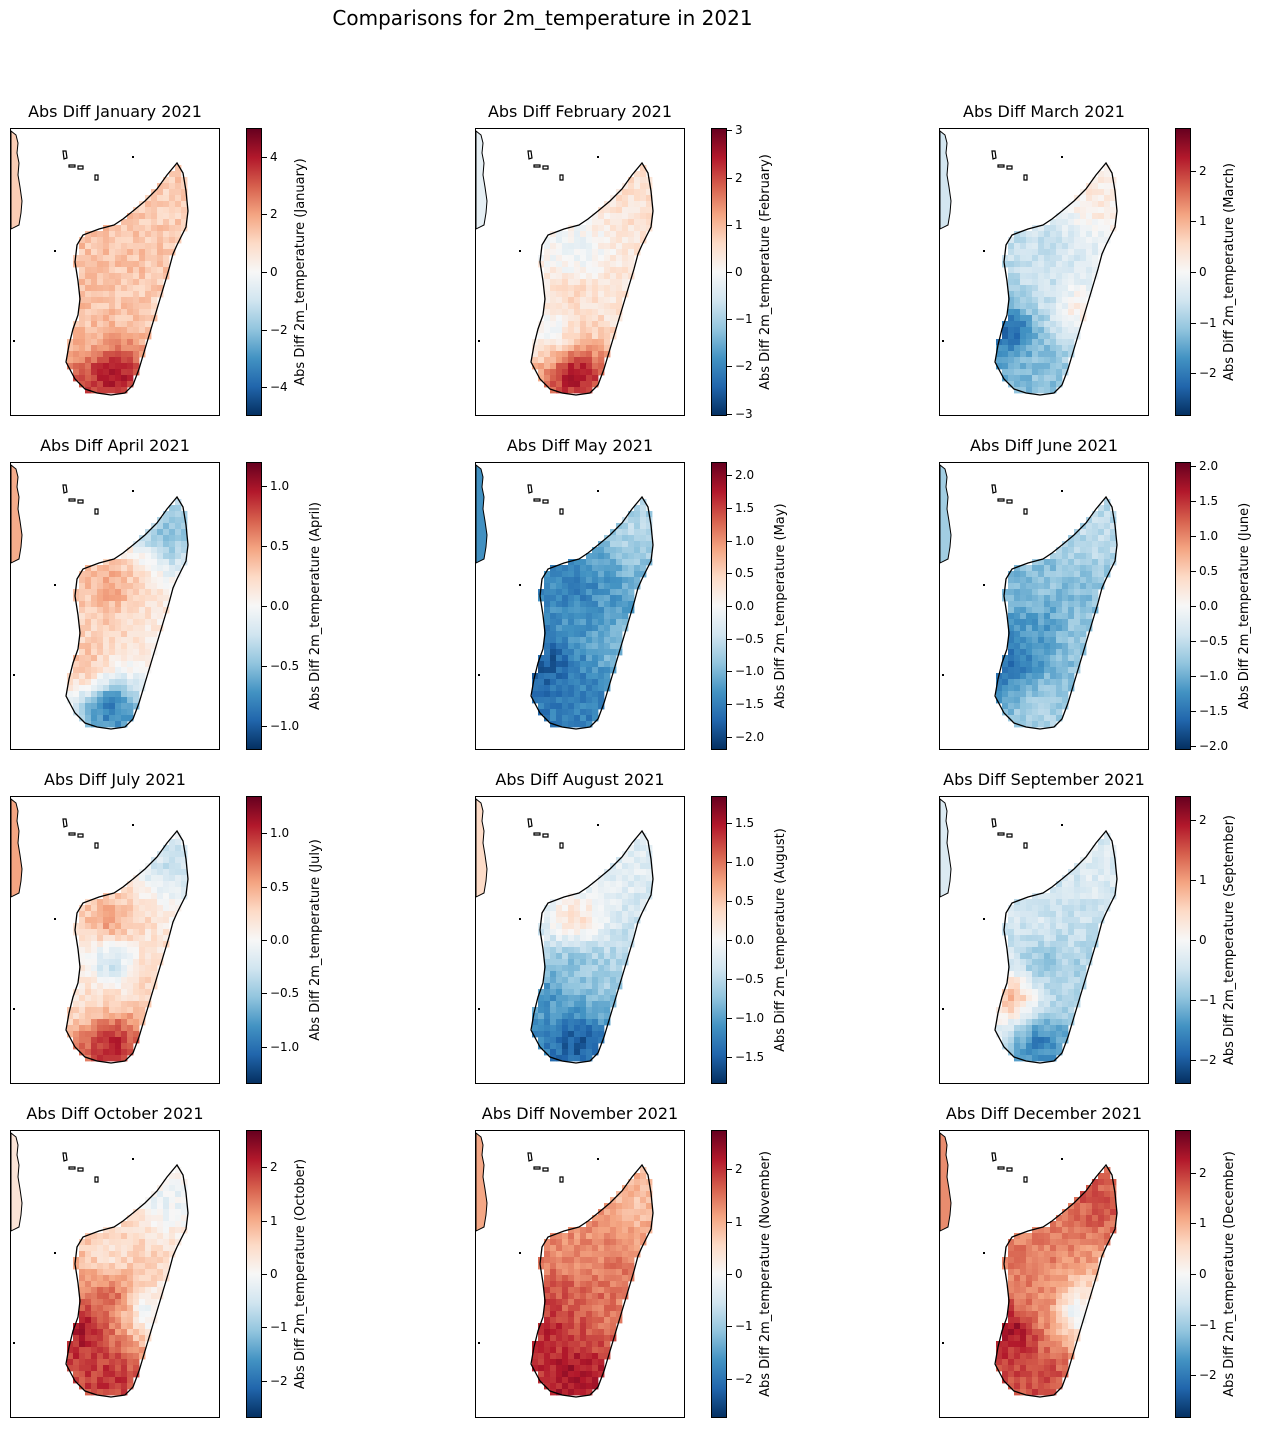 This screenshot has width=1263, height=1430. I want to click on colorbar-tick-mark, so click(1193, 677).